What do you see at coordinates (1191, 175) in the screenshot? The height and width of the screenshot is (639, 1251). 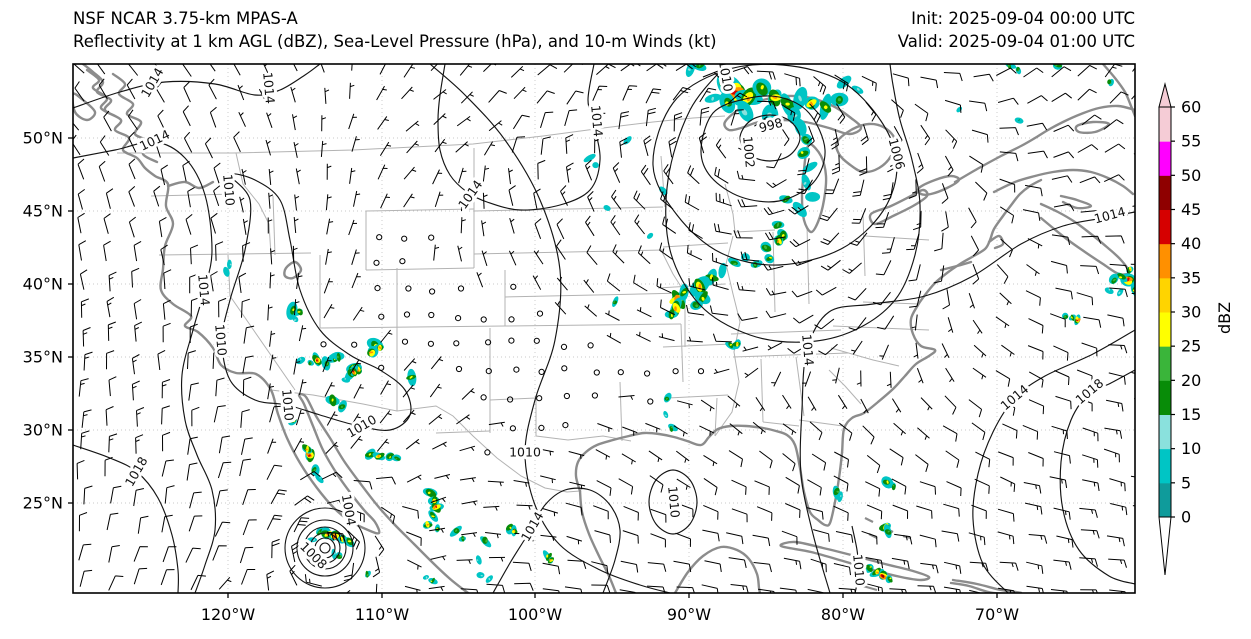 I see `colorbar-tick-label: 50` at bounding box center [1191, 175].